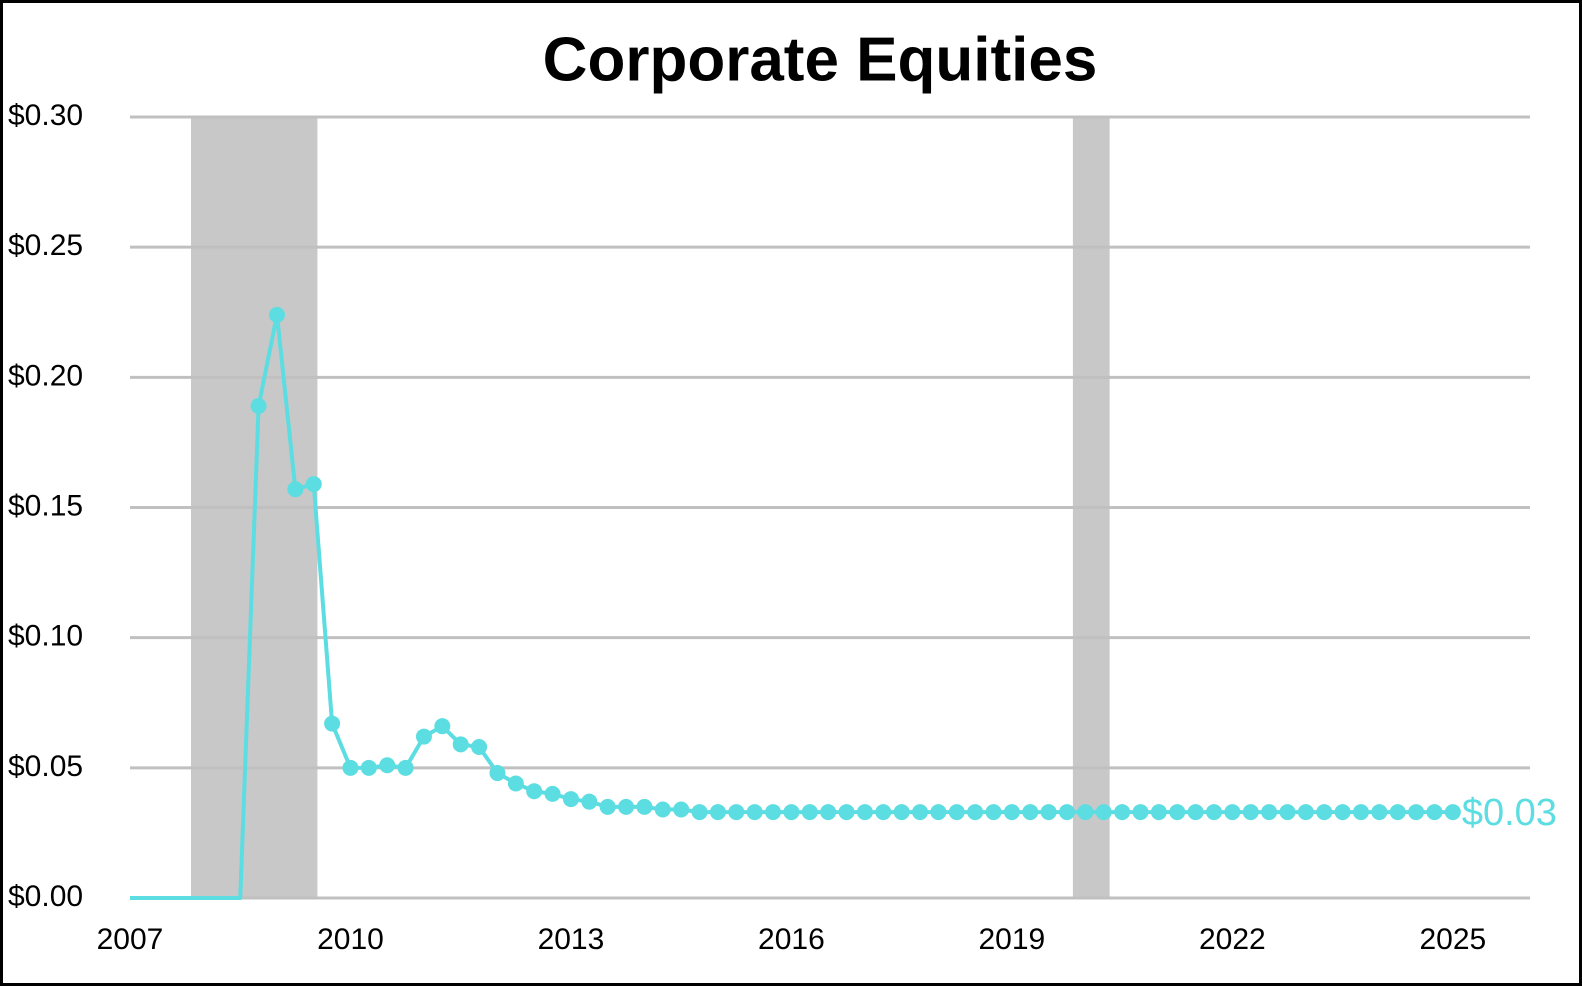  Describe the element at coordinates (45, 766) in the screenshot. I see `y-tick-label: $0.05` at that location.